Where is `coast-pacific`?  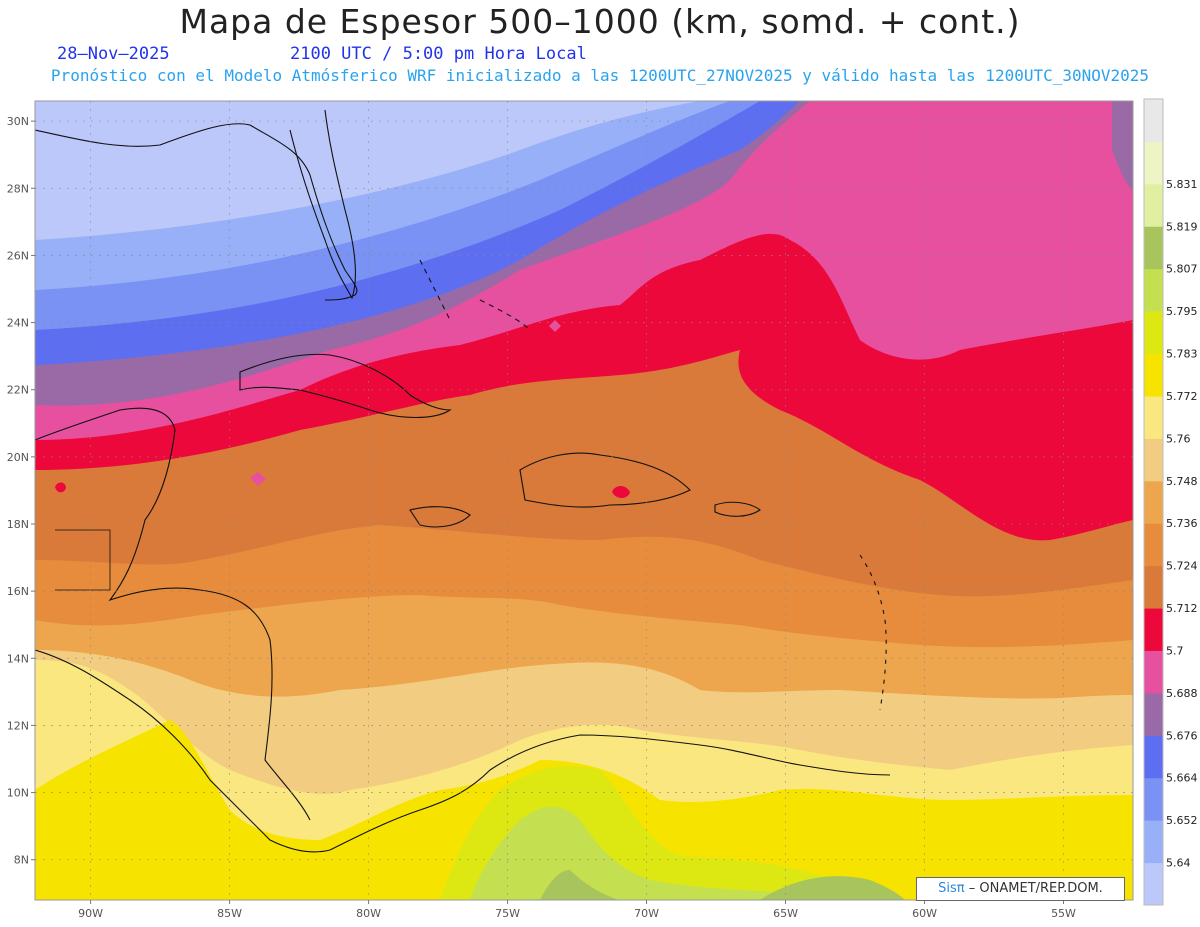 coast-pacific is located at coordinates (183, 751).